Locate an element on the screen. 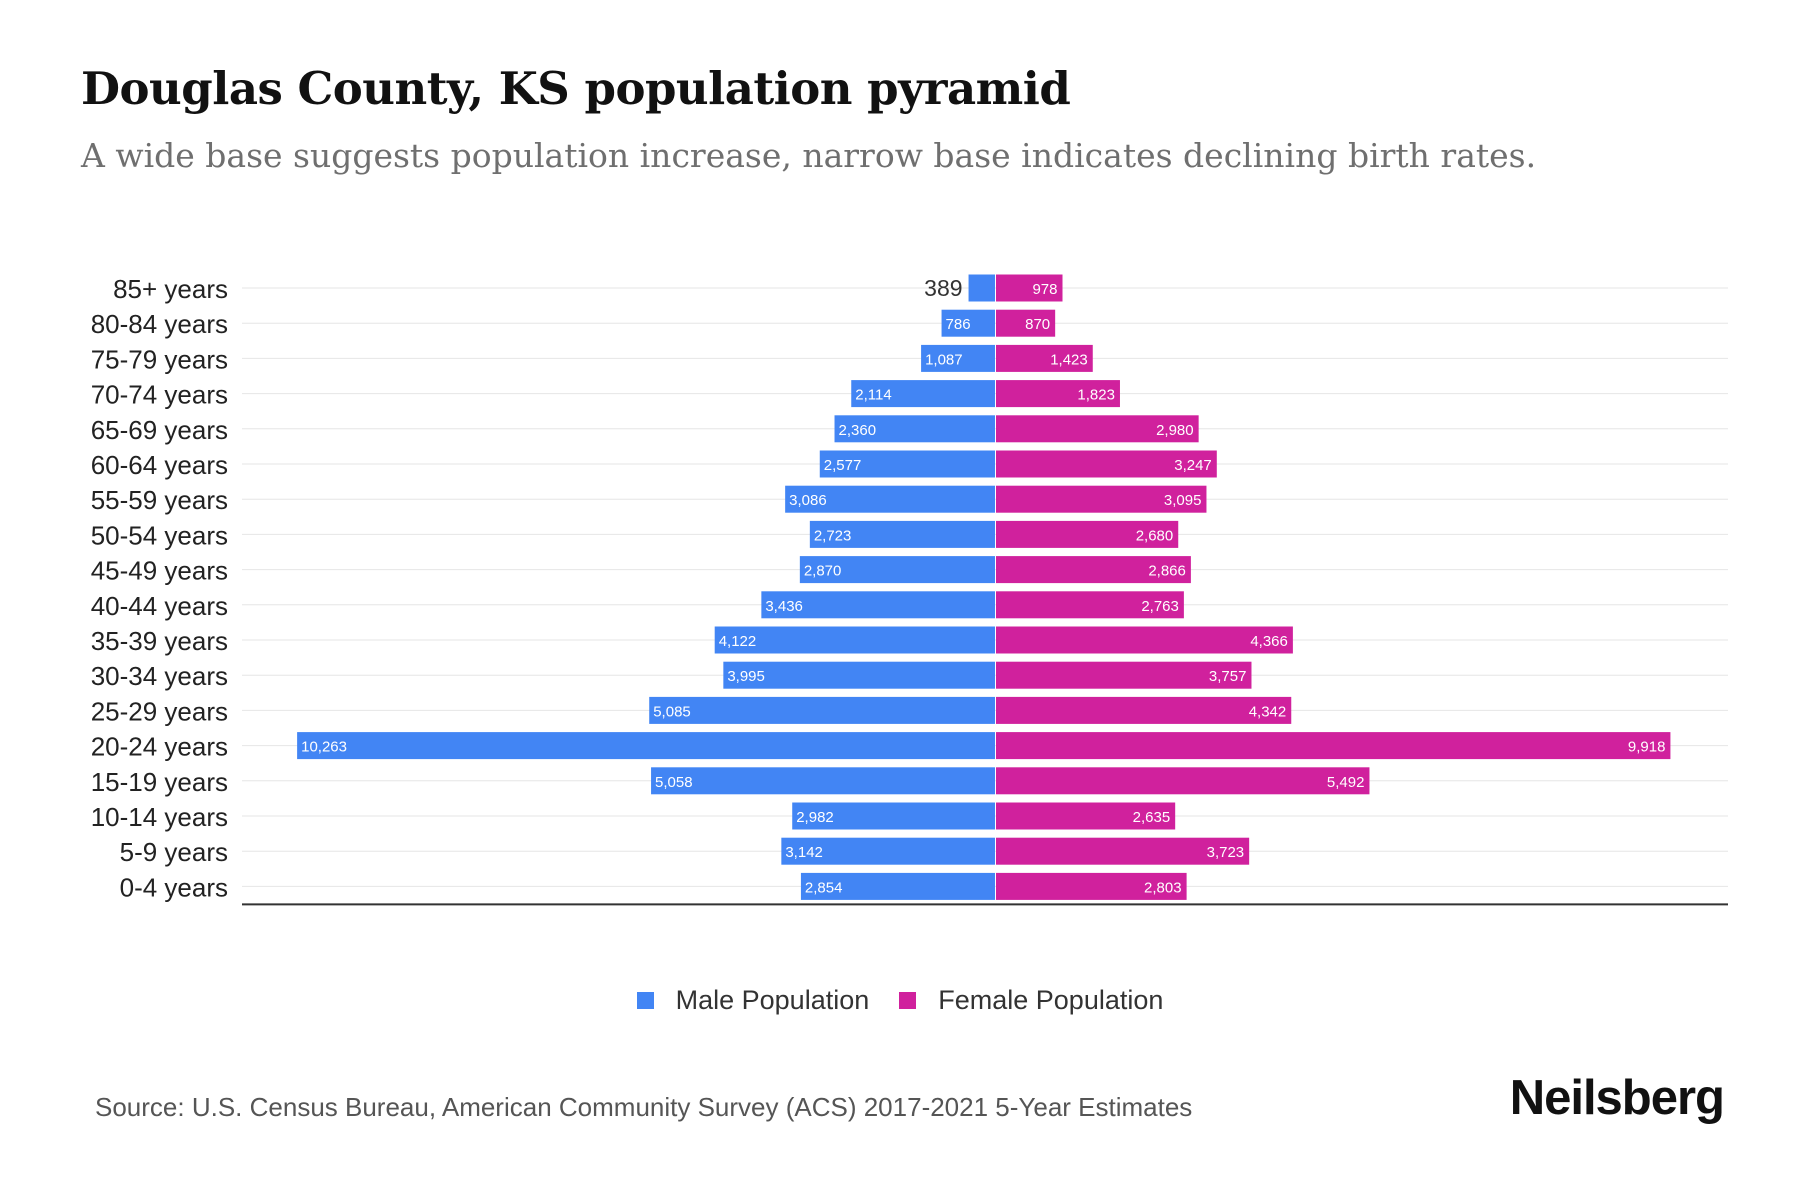  male-data-label: 1,087 is located at coordinates (944, 359).